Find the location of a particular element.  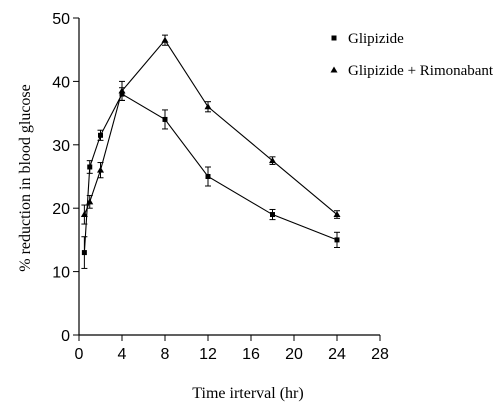

y-tick-label: 20 is located at coordinates (61, 209).